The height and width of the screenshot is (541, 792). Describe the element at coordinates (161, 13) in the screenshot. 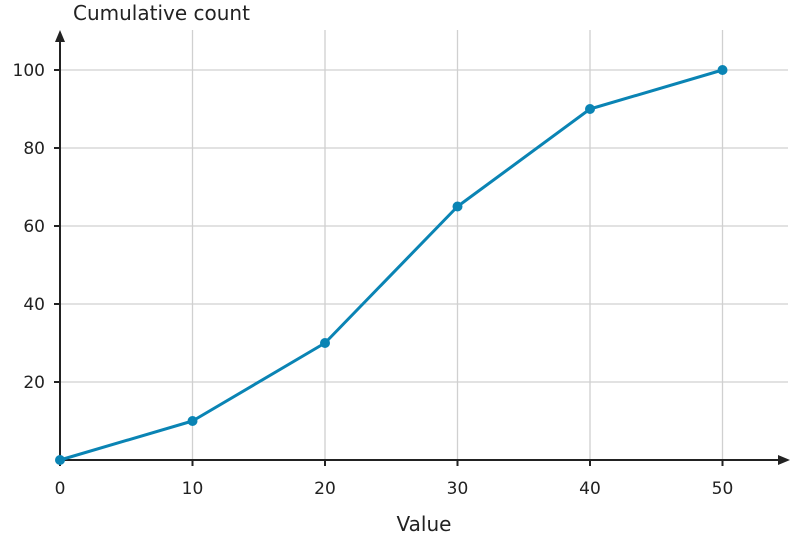

I see `y-axis-title: Cumulative count` at that location.